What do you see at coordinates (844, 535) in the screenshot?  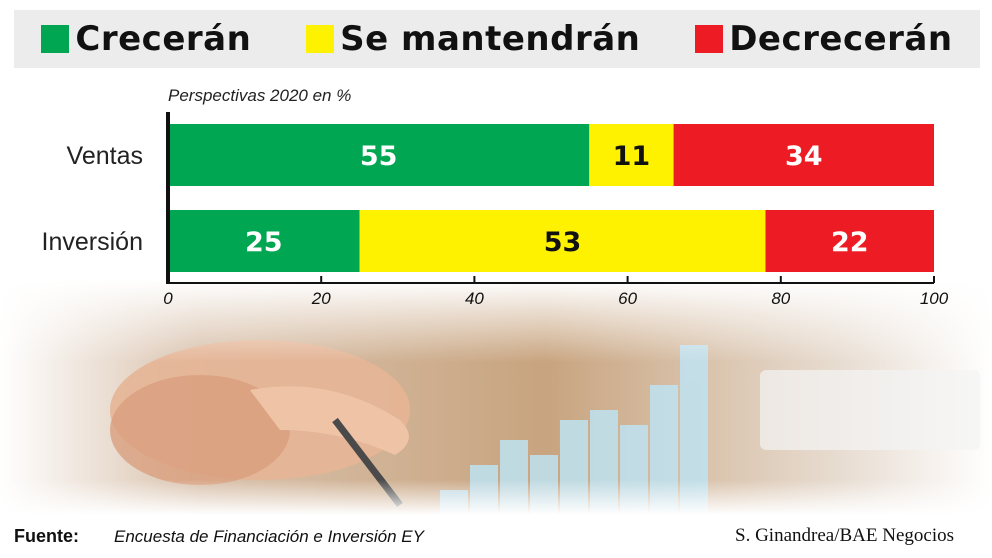 I see `credit: S. Ginandrea/BAE Negocios` at bounding box center [844, 535].